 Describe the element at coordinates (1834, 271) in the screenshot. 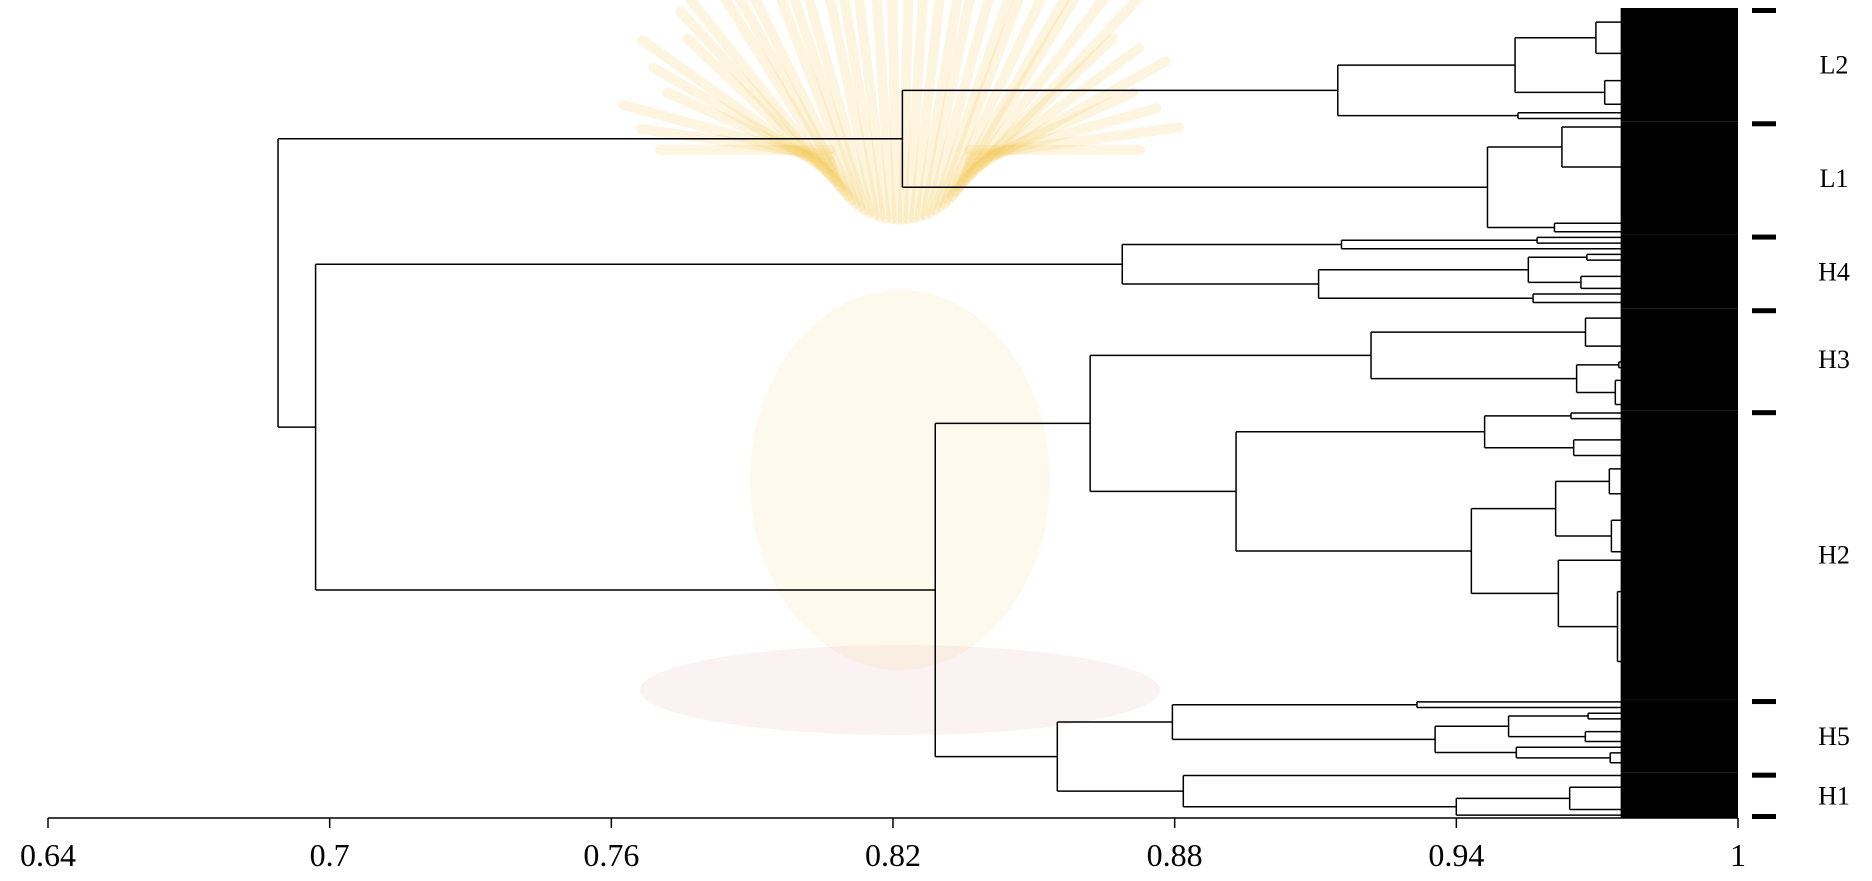

I see `cluster-label-h4: H4` at that location.